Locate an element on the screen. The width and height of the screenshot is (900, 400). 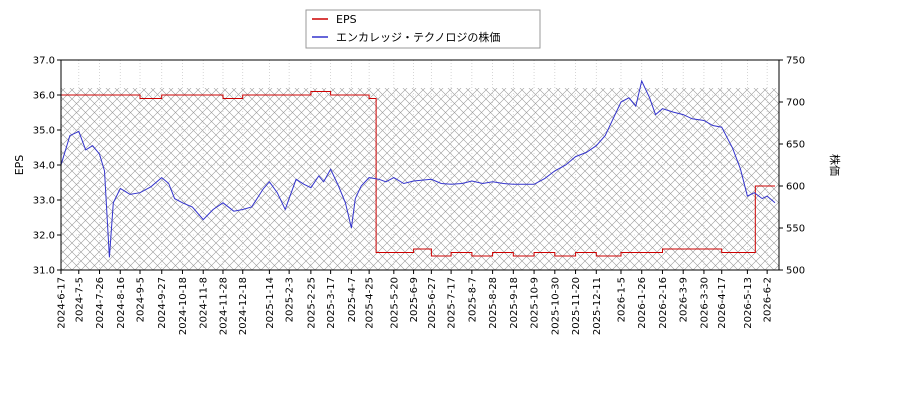
x-tick-label: 2024-8-16 is located at coordinates (121, 303).